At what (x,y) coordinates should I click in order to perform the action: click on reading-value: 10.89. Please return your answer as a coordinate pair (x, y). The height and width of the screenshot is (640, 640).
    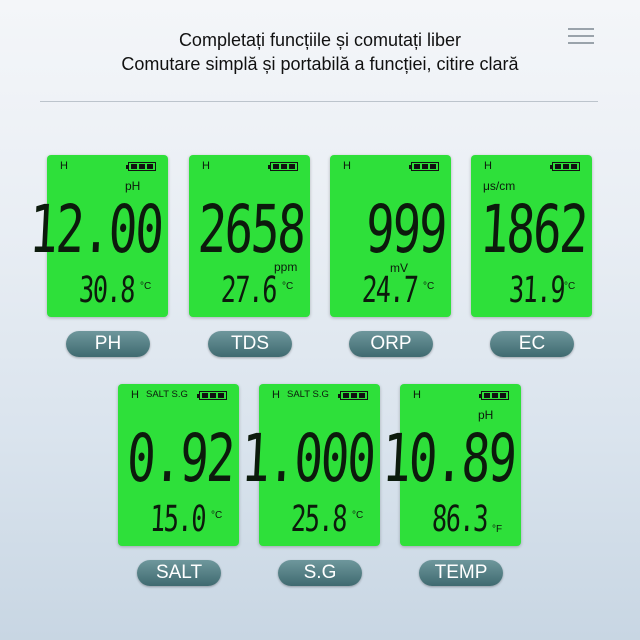
    Looking at the image, I should click on (448, 458).